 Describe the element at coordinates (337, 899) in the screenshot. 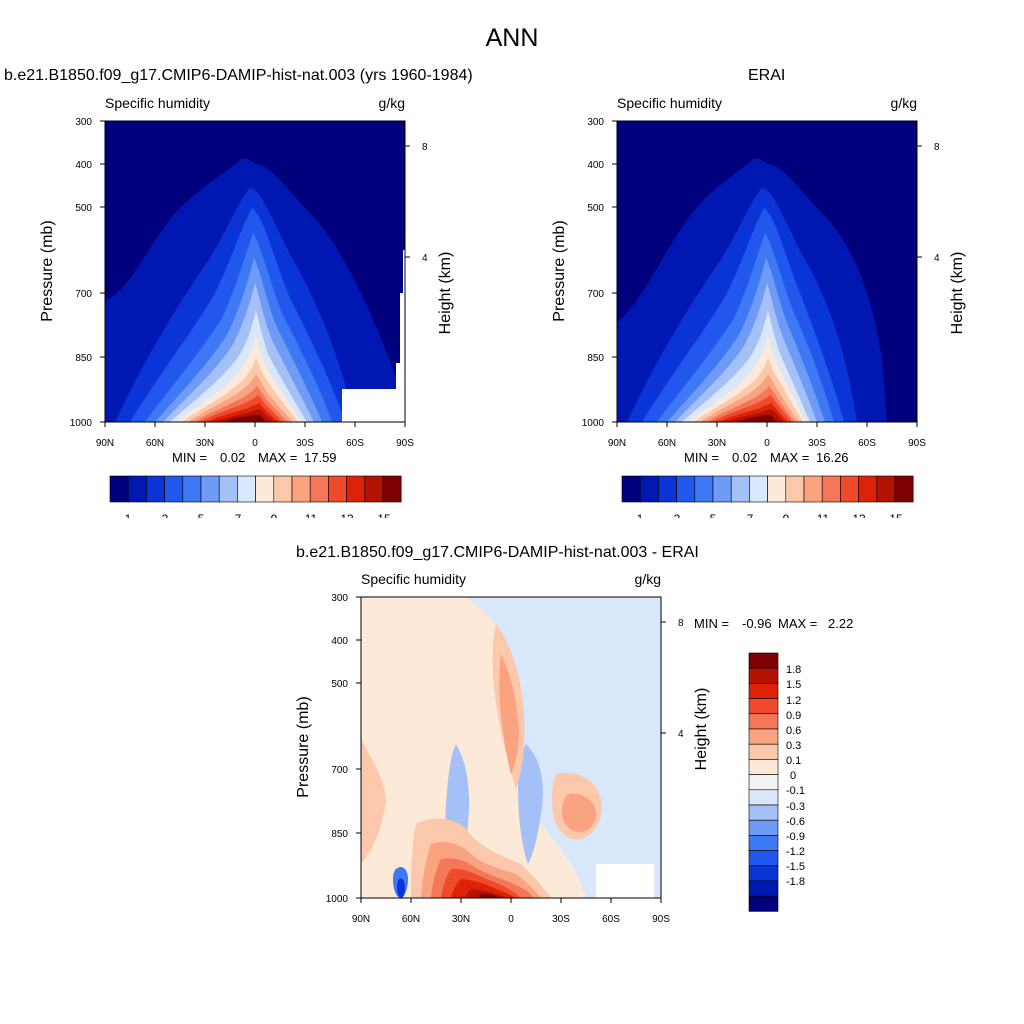

I see `panel-3-ytick-1000: 1000` at that location.